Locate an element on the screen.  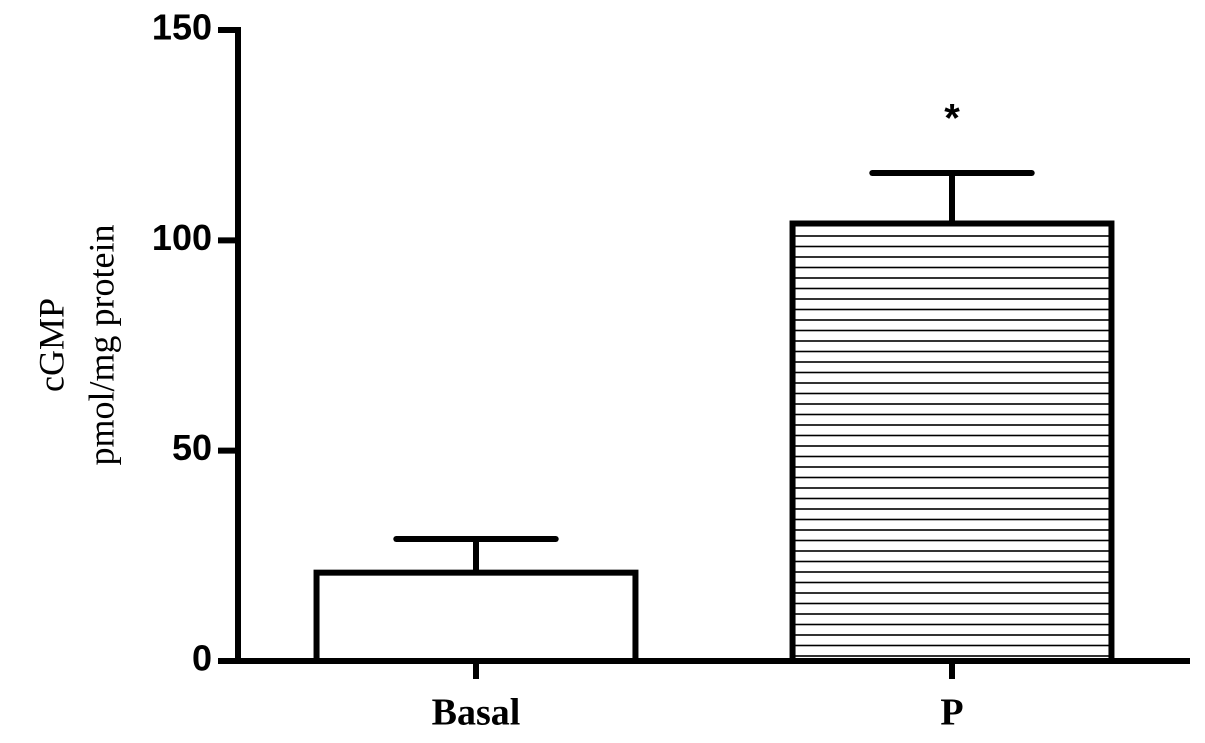
y-axis-subtitle: pmol/mg protein is located at coordinates (101, 345).